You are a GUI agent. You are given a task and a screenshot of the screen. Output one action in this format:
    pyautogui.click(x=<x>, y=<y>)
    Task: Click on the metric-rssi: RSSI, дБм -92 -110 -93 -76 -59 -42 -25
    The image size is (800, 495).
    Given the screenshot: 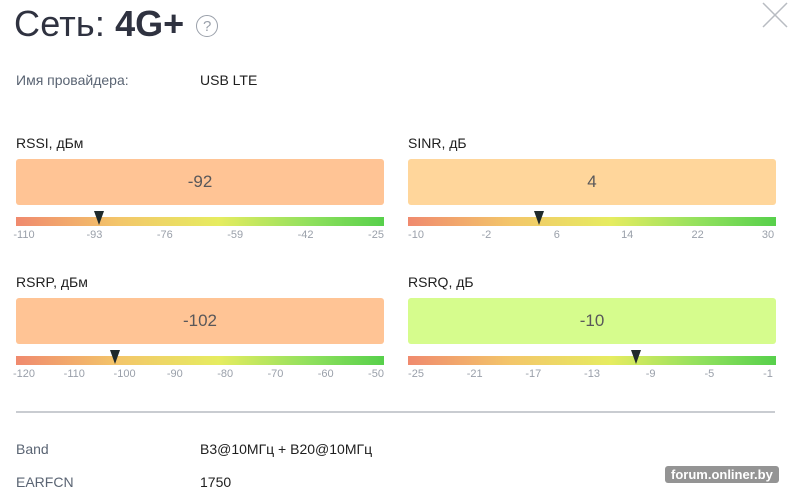 What is the action you would take?
    pyautogui.click(x=198, y=188)
    